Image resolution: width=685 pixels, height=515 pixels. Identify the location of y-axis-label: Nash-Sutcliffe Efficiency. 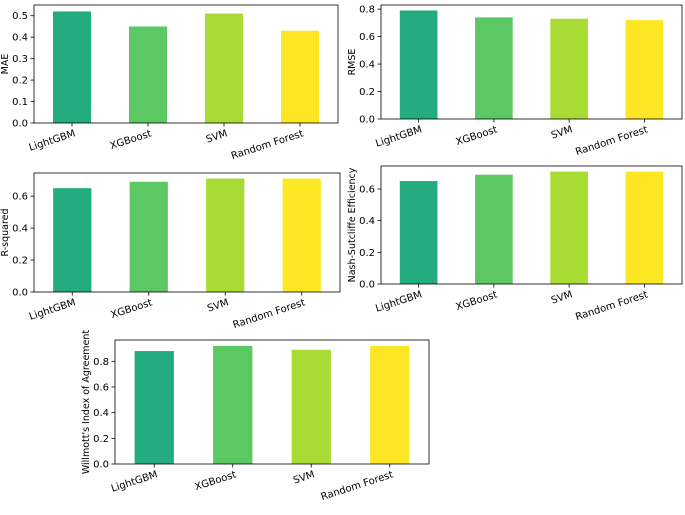
(352, 224).